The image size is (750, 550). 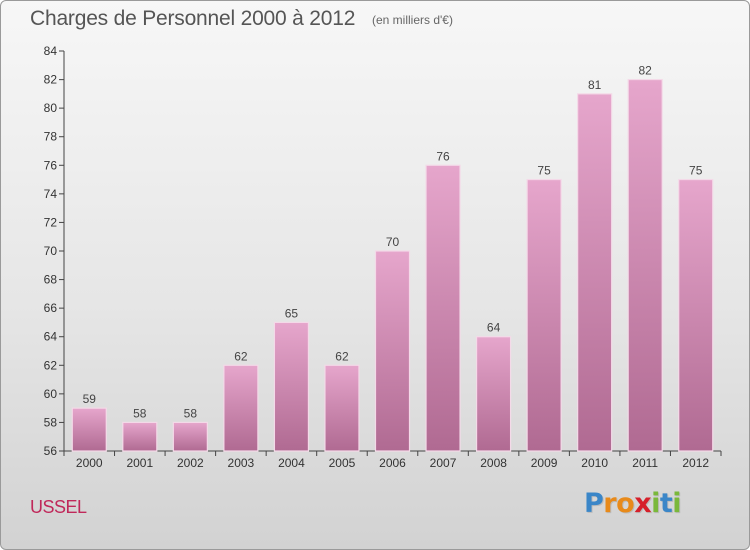 What do you see at coordinates (594, 463) in the screenshot?
I see `x-tick-label: 2010` at bounding box center [594, 463].